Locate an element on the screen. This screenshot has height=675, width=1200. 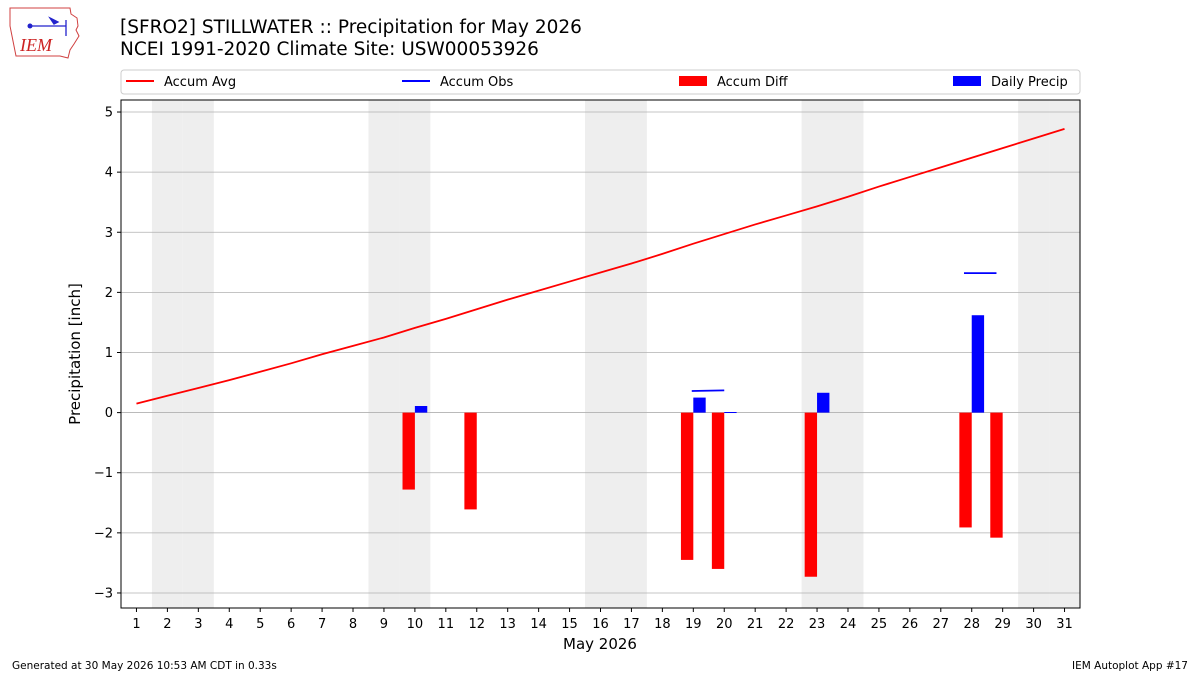
x-tick-label: 14 is located at coordinates (538, 624).